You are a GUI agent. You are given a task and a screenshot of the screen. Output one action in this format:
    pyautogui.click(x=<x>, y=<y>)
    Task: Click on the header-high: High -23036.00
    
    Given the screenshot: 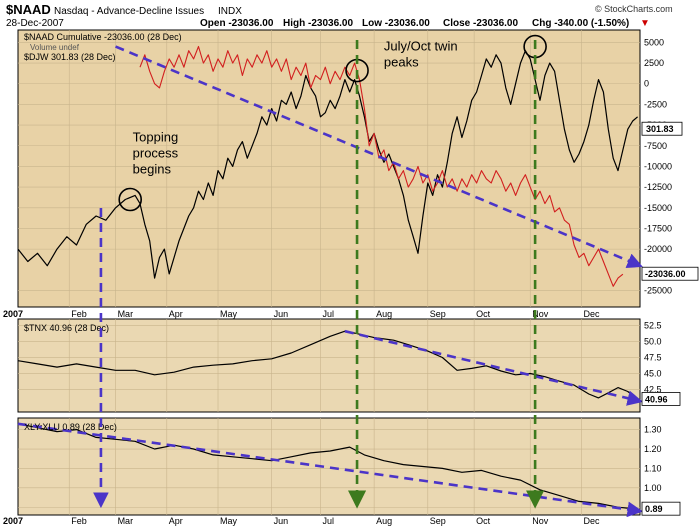 What is the action you would take?
    pyautogui.click(x=318, y=23)
    